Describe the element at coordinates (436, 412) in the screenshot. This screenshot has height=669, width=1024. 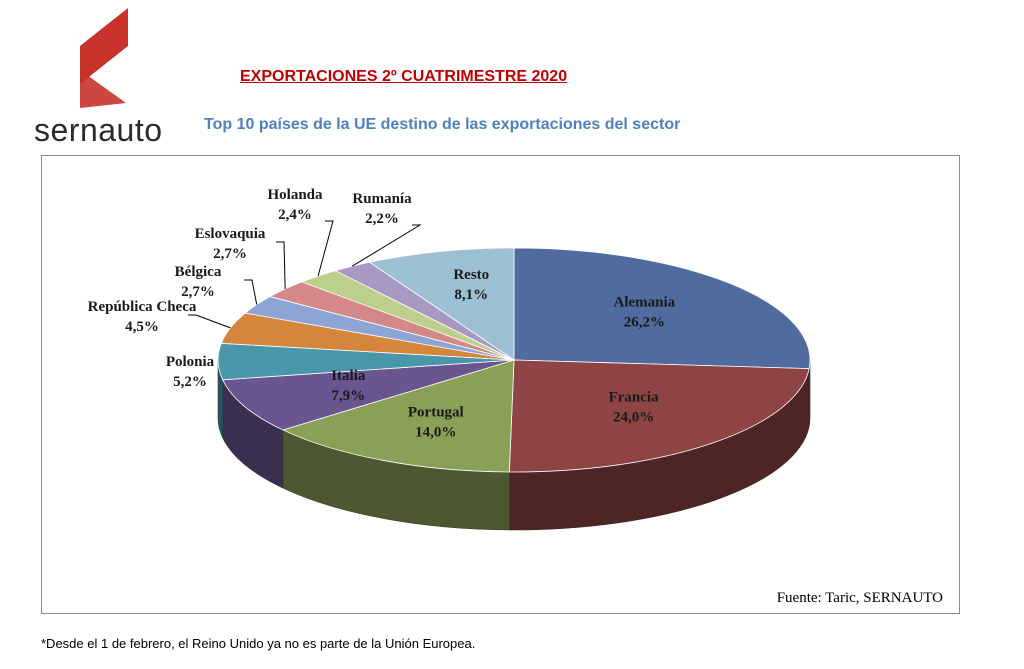
I see `slice-label-portugal: Portugal` at that location.